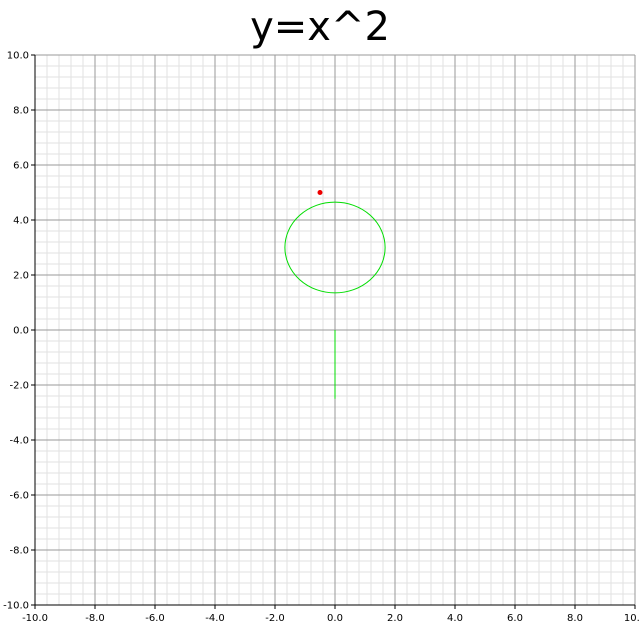 Image resolution: width=640 pixels, height=640 pixels. What do you see at coordinates (21, 276) in the screenshot?
I see `y-tick-label: 2.0` at bounding box center [21, 276].